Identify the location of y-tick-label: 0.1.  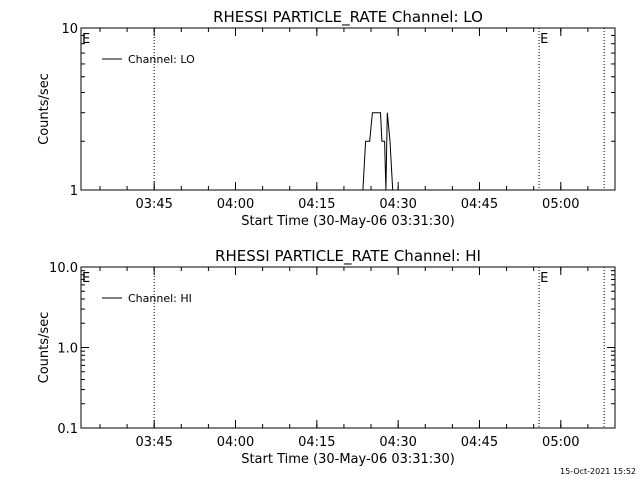
(67, 429).